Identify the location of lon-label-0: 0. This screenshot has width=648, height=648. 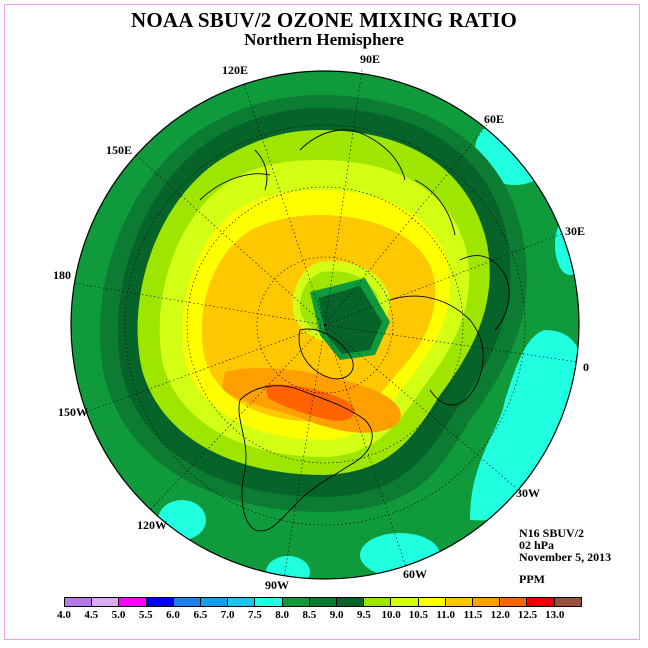
(586, 367).